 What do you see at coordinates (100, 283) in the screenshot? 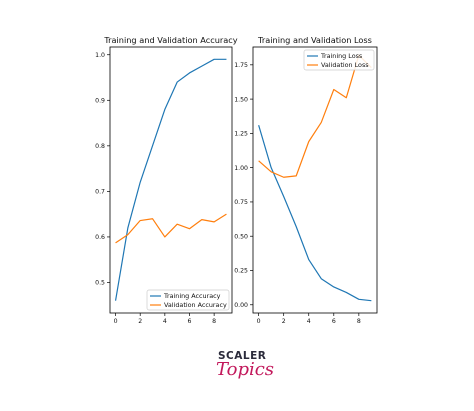
I see `y-tick-label: 0.5` at bounding box center [100, 283].